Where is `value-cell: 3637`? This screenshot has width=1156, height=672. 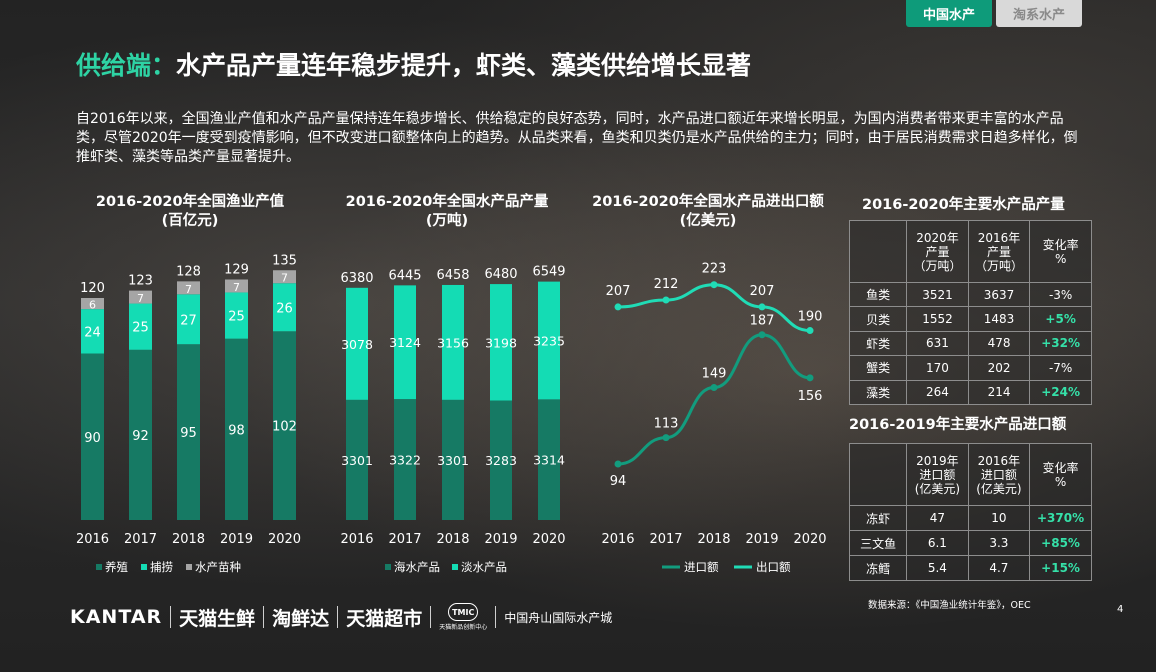 value-cell: 3637 is located at coordinates (999, 294).